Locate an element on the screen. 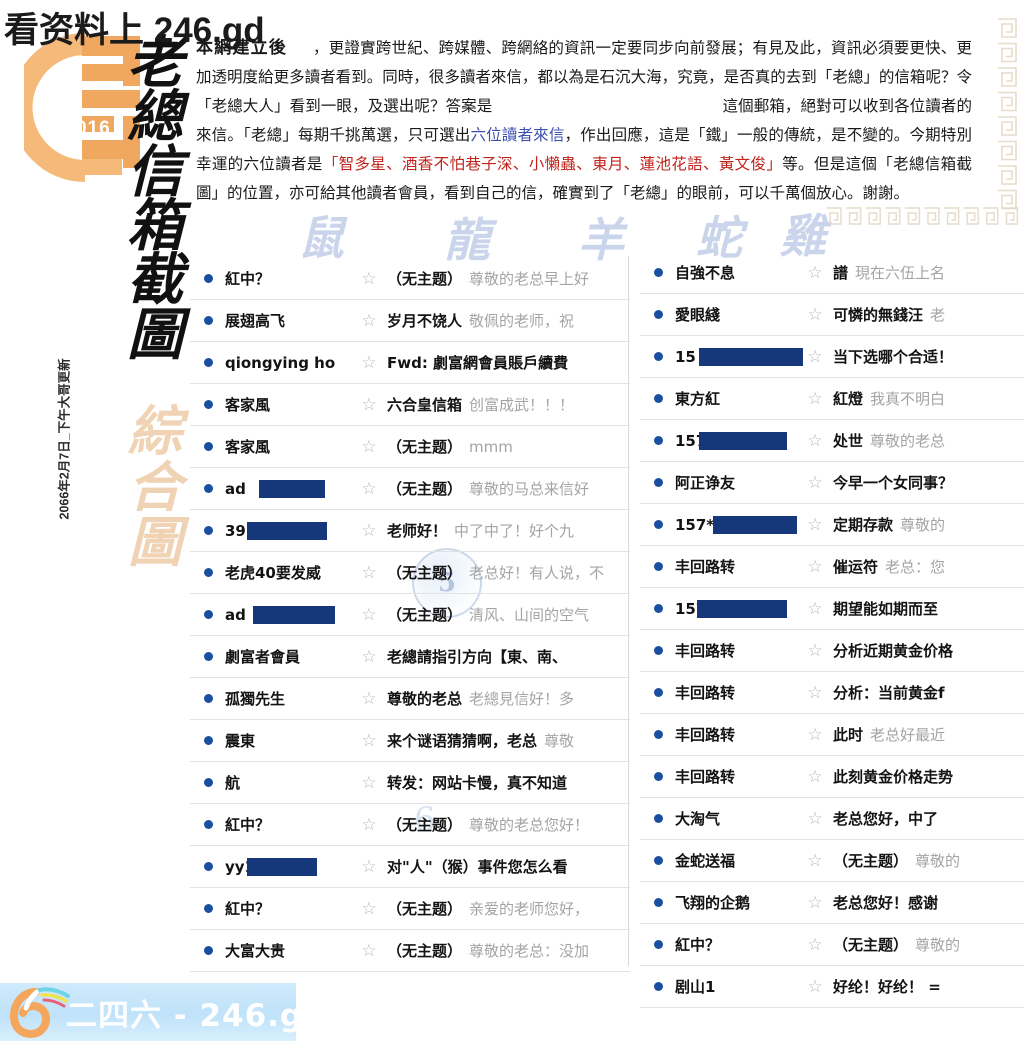  mail-row: yy1 ☆ 对"人"（猴）事件您怎么看 is located at coordinates (410, 867).